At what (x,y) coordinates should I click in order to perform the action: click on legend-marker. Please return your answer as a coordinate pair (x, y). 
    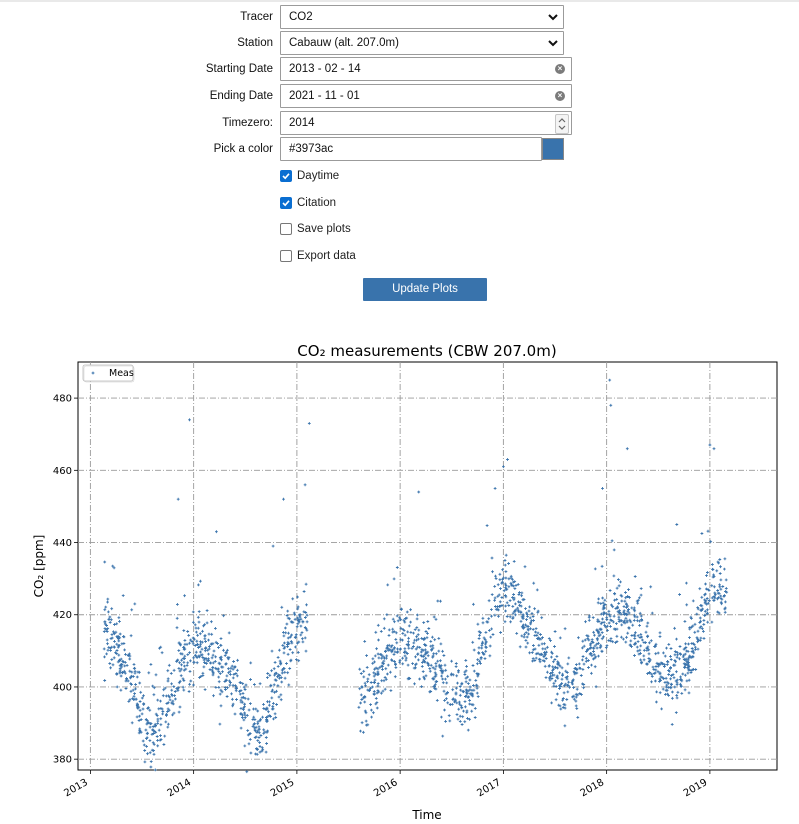
    Looking at the image, I should click on (93, 373).